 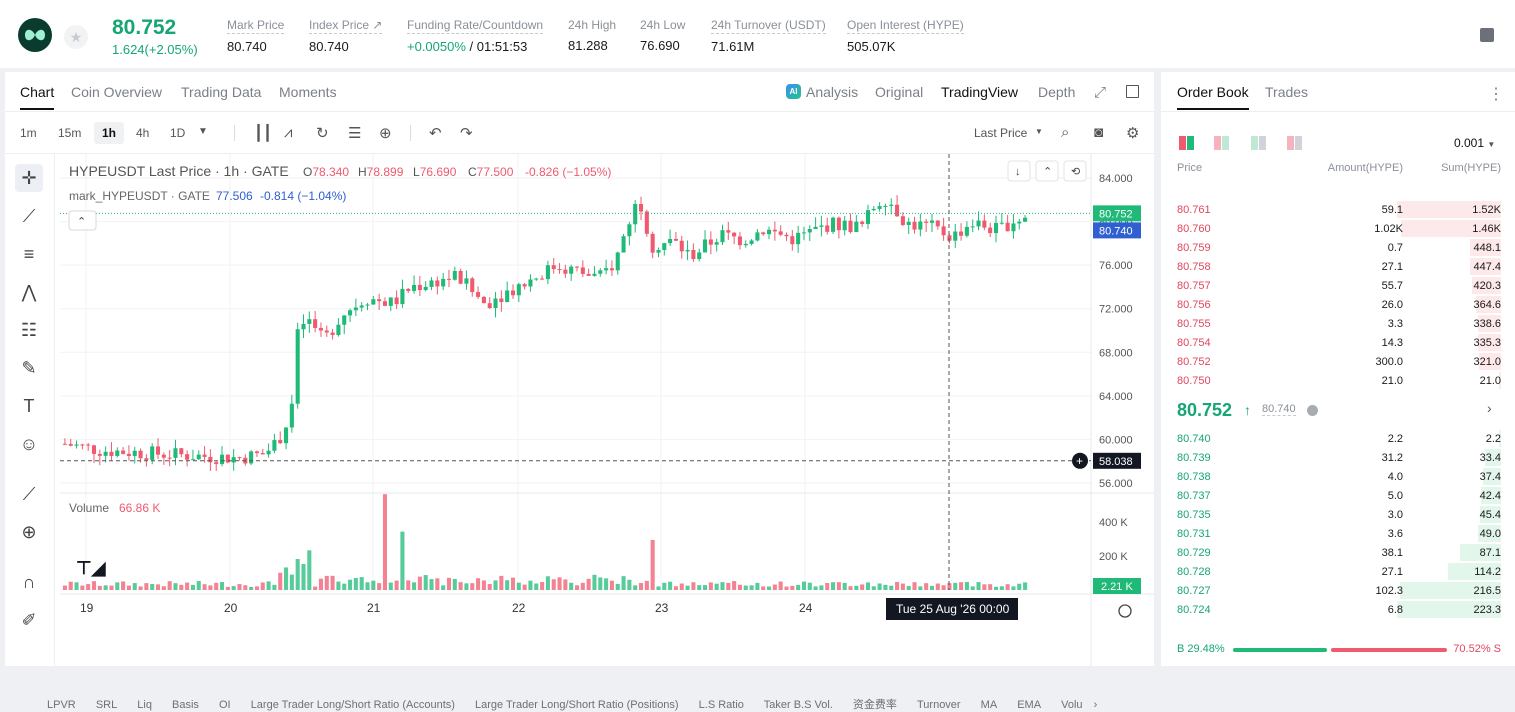 I want to click on bid-row: 80.735 3.0 45.4, so click(x=1338, y=514).